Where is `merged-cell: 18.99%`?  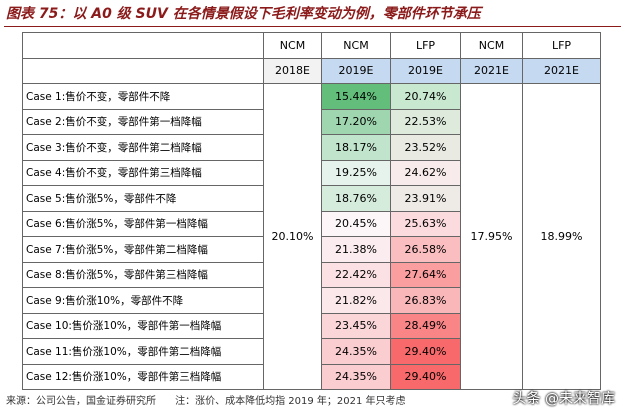 merged-cell: 18.99% is located at coordinates (561, 236).